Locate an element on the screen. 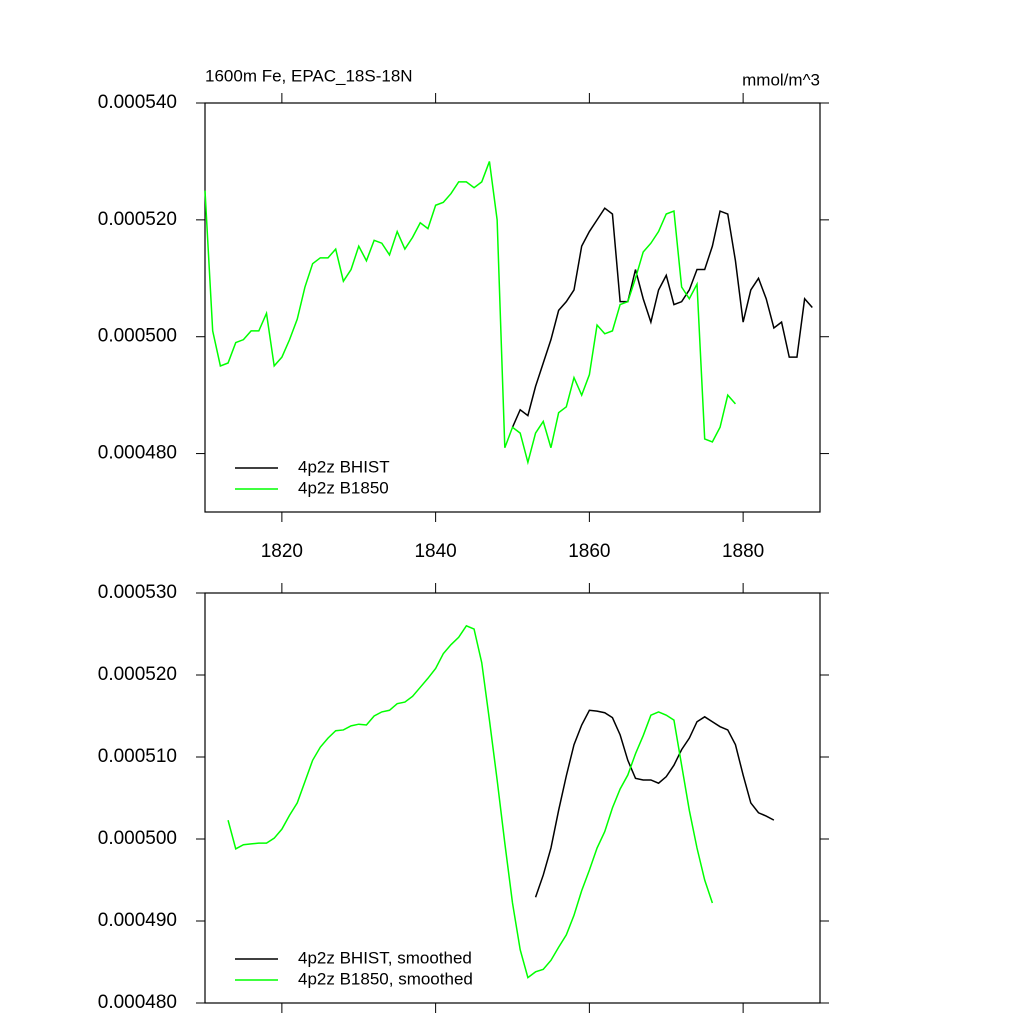 This screenshot has height=1024, width=1024. units-label: mmol/m^3 is located at coordinates (781, 79).